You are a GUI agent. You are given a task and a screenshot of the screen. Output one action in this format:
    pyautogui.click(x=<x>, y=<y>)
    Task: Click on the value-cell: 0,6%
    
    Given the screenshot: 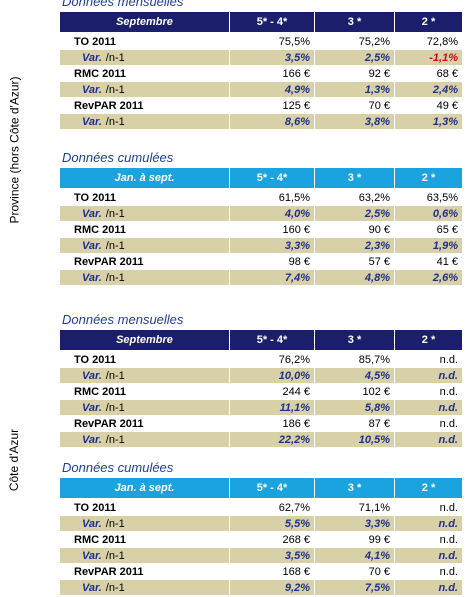 What is the action you would take?
    pyautogui.click(x=429, y=214)
    